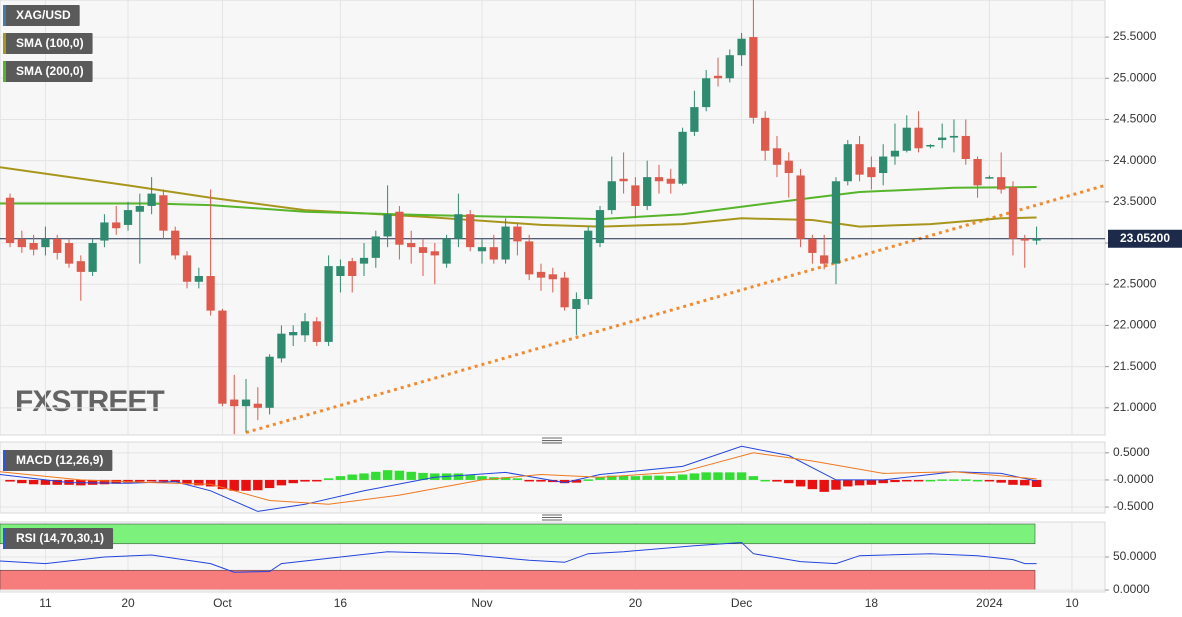  I want to click on overbought-band, so click(518, 534).